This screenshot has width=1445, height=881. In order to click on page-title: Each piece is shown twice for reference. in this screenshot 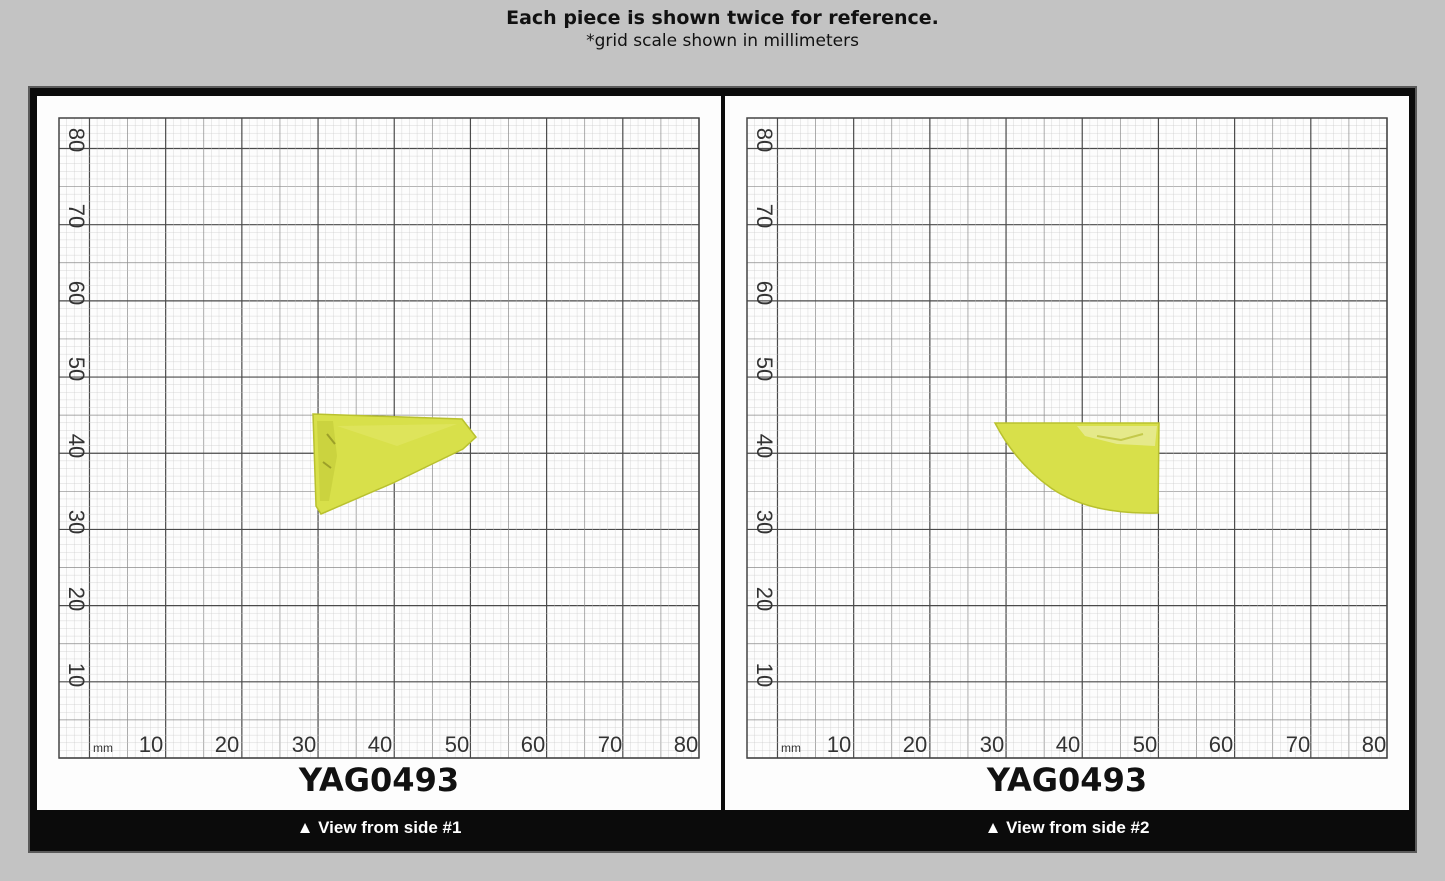, I will do `click(722, 18)`.